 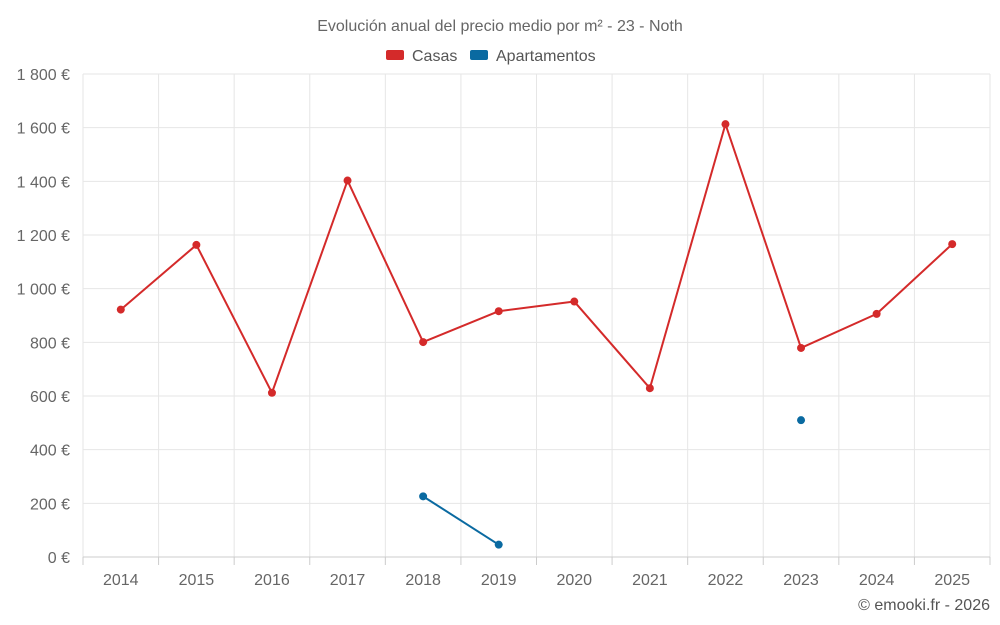 I want to click on x-tick-label: 2014, so click(x=121, y=580).